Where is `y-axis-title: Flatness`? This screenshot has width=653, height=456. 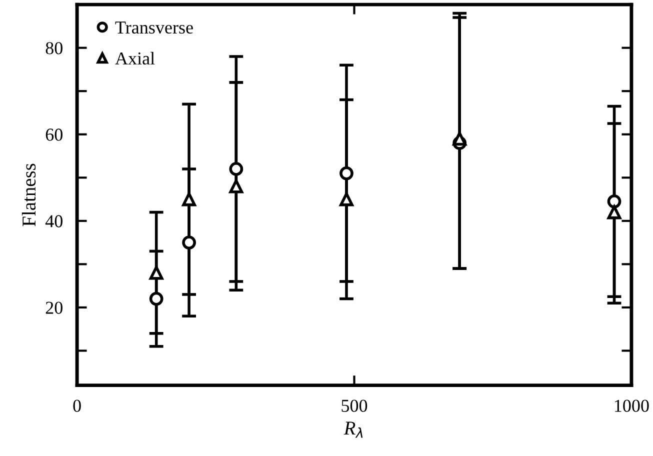
y-axis-title: Flatness is located at coordinates (29, 195).